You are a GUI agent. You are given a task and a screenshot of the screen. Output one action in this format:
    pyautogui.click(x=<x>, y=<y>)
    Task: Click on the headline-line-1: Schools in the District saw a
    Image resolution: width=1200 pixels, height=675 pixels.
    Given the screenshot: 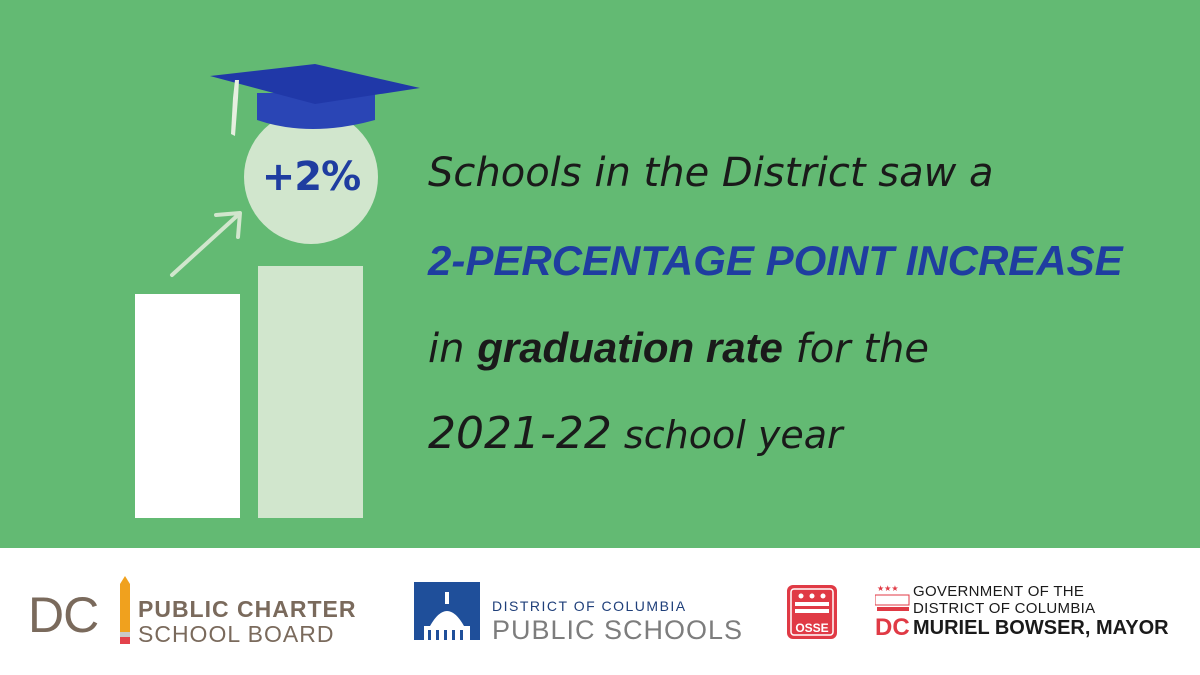 What is the action you would take?
    pyautogui.click(x=711, y=173)
    